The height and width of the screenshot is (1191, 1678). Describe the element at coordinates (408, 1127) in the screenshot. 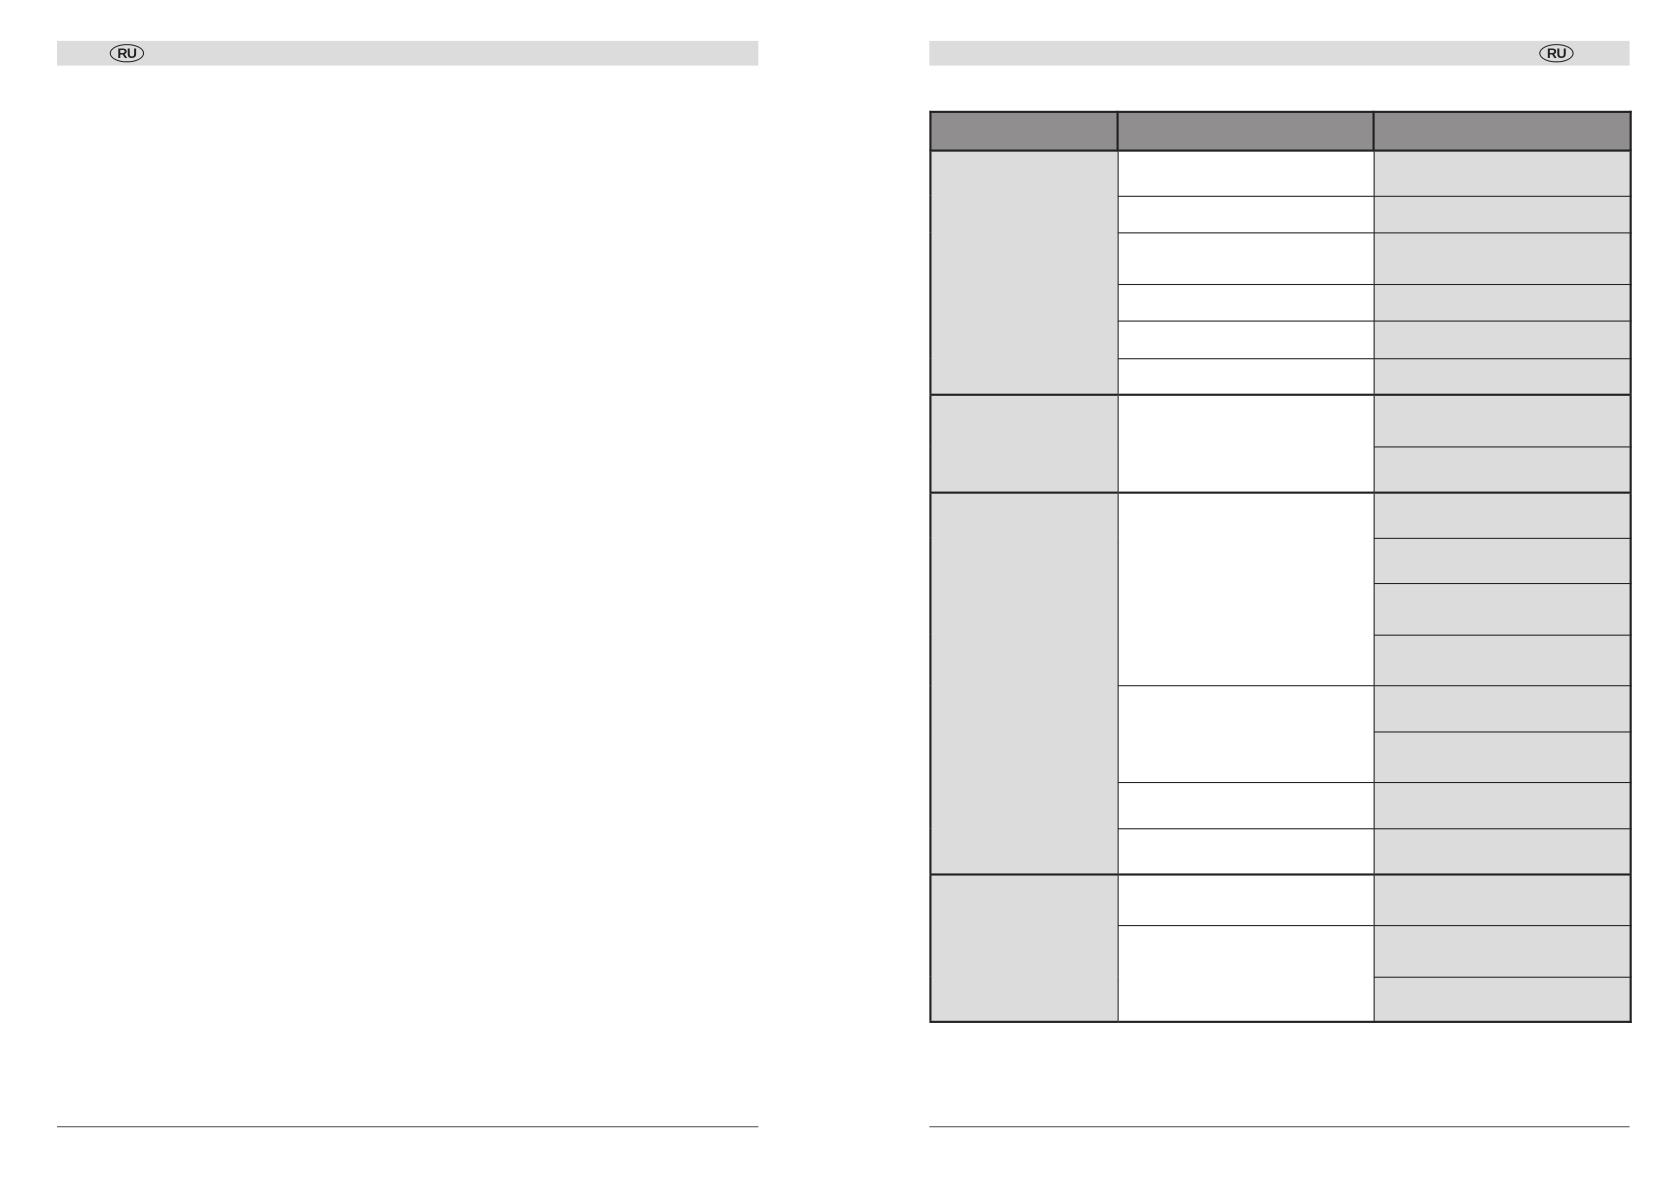

I see `left-page-footer-line` at that location.